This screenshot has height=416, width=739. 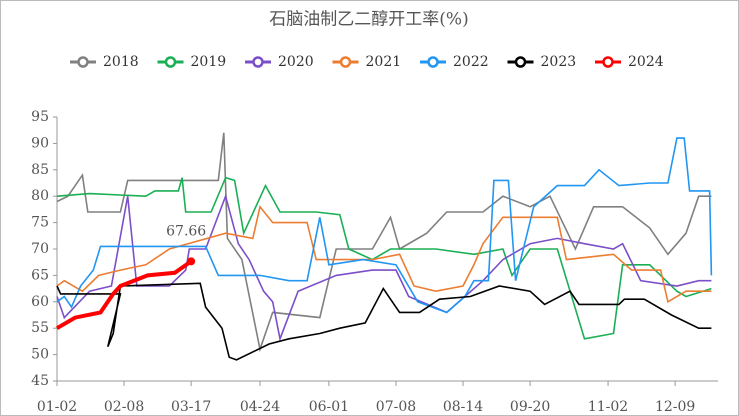 I want to click on x-tick-label: 07-08, so click(x=396, y=407).